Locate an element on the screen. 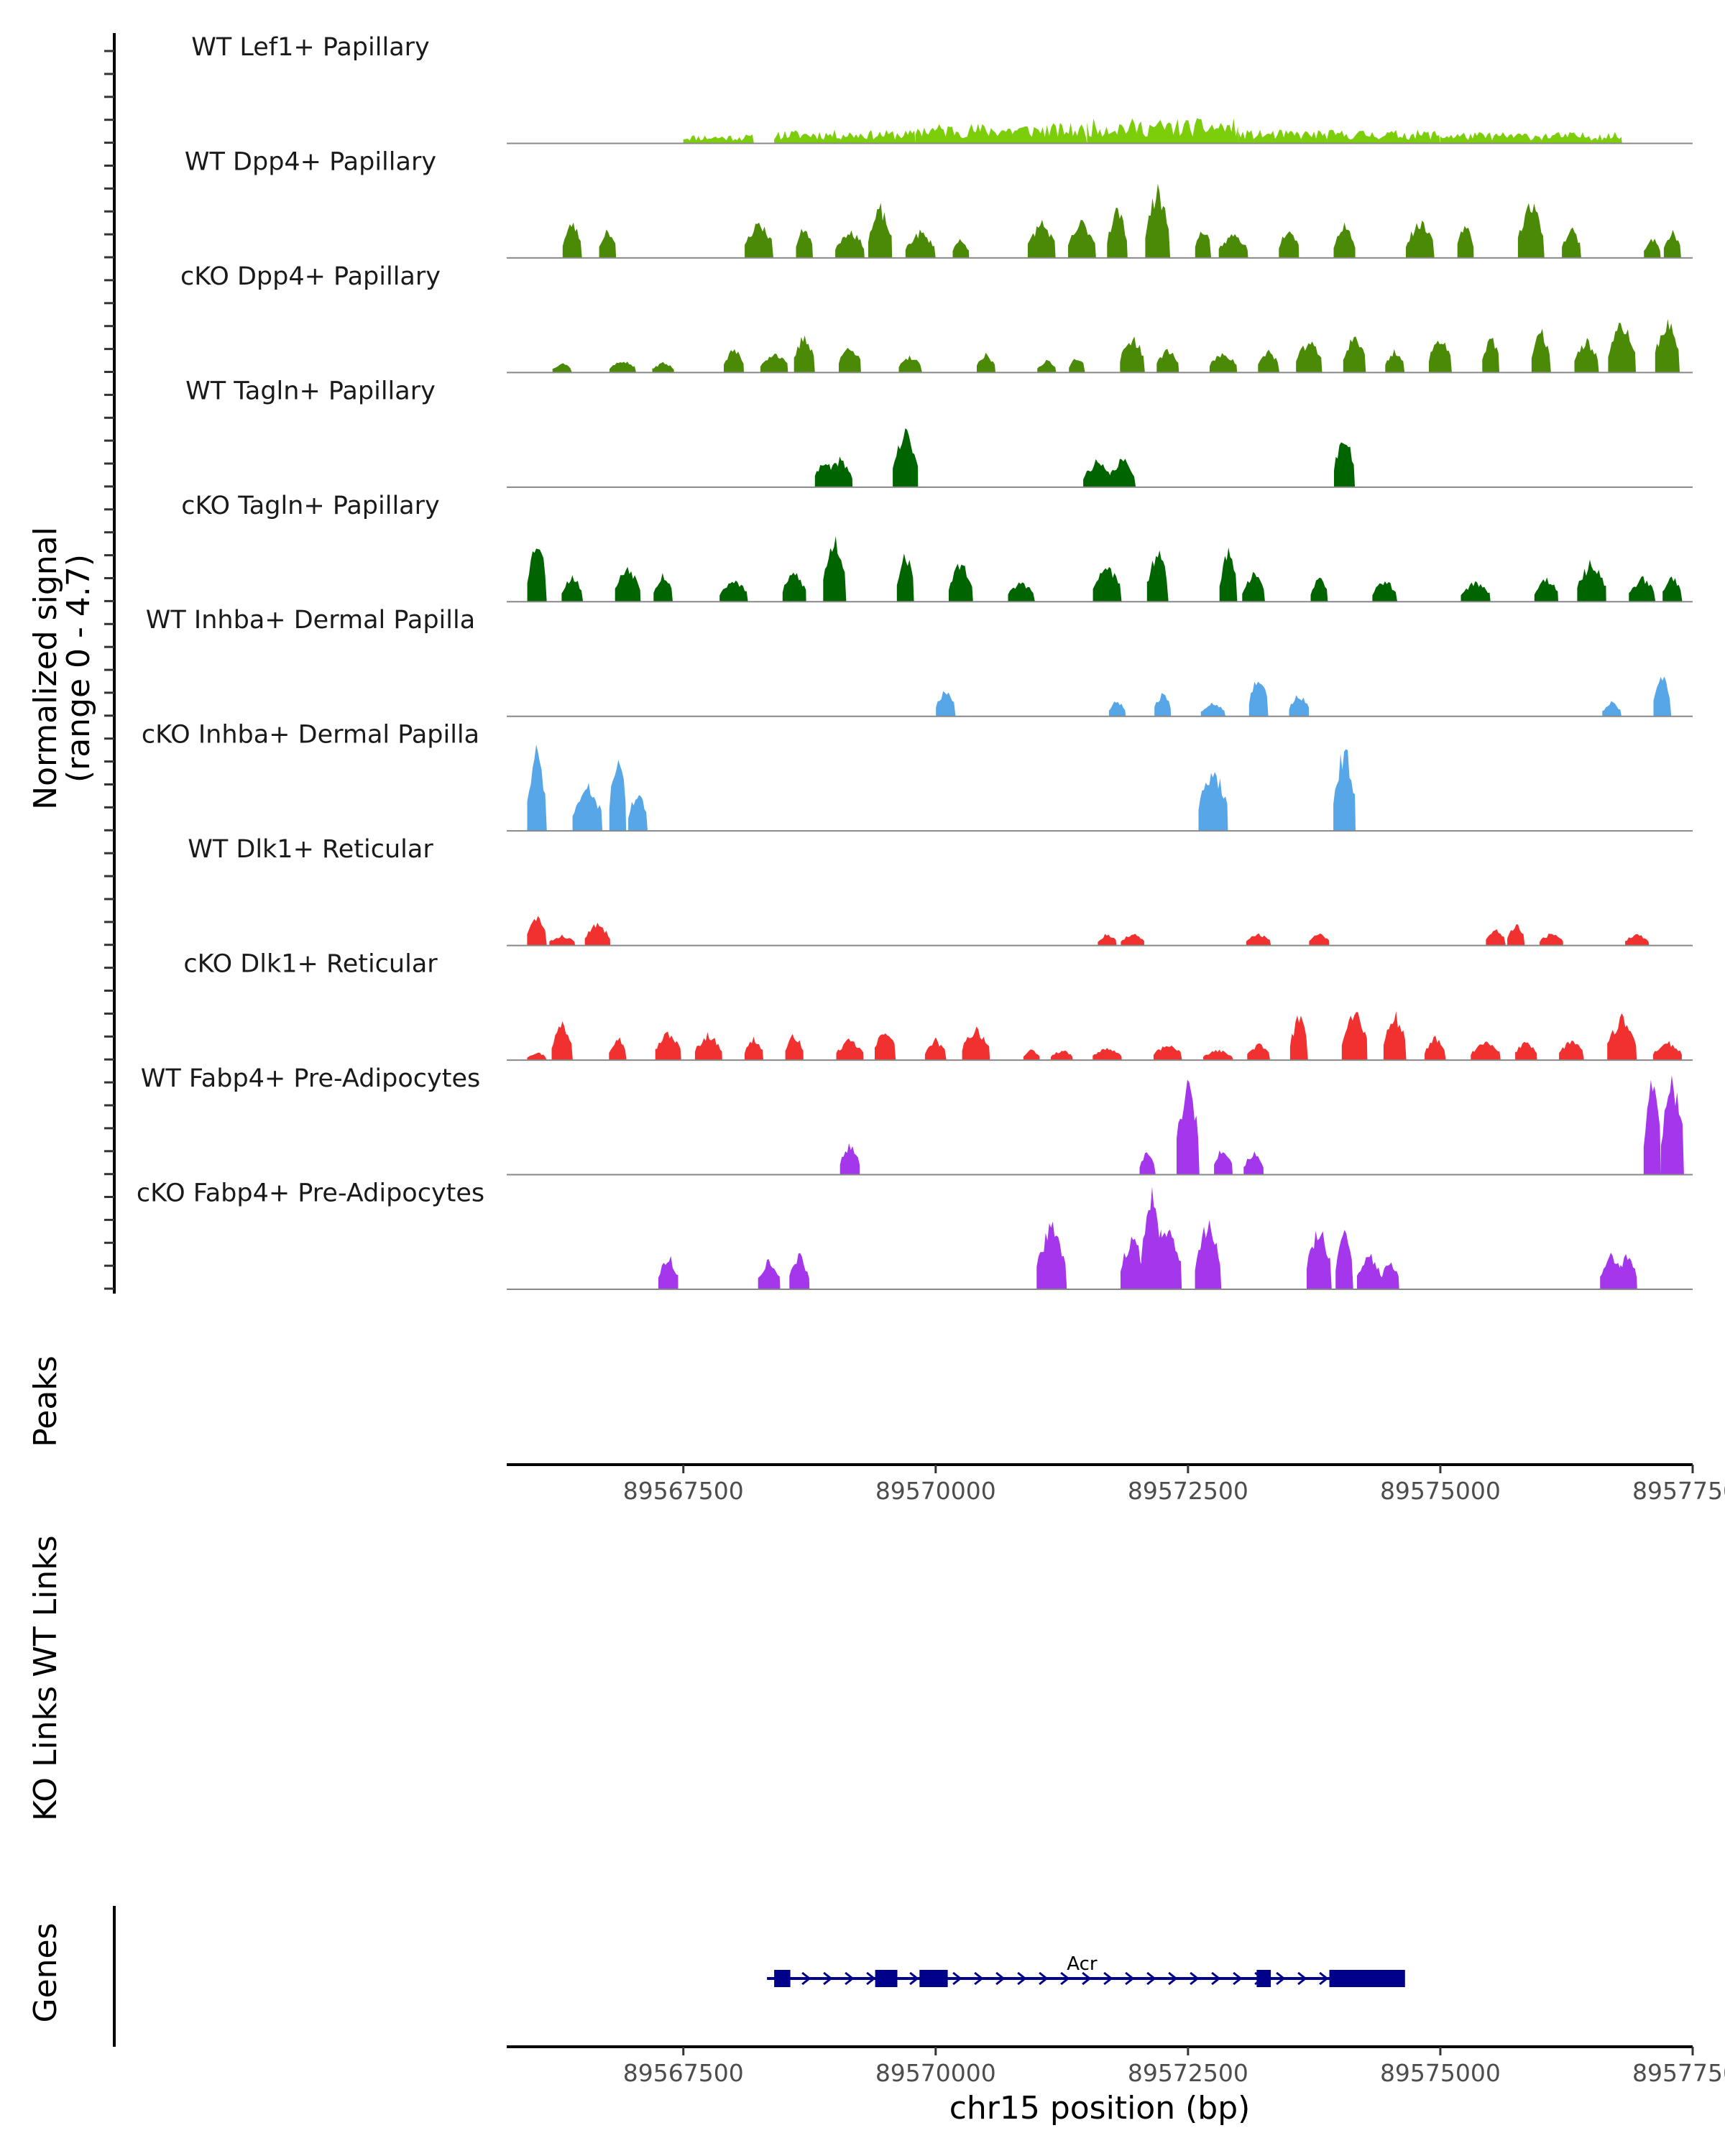  track-label: WT Dlk1+ Reticular is located at coordinates (310, 850).